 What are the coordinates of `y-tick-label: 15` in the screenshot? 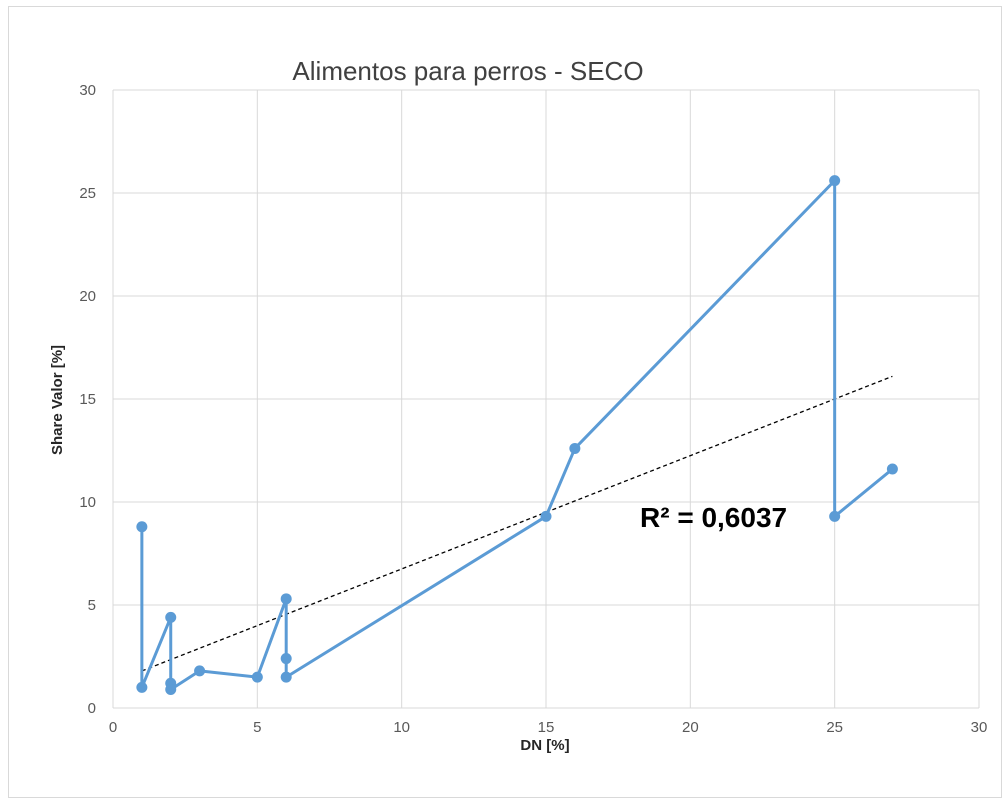 It's located at (87, 399).